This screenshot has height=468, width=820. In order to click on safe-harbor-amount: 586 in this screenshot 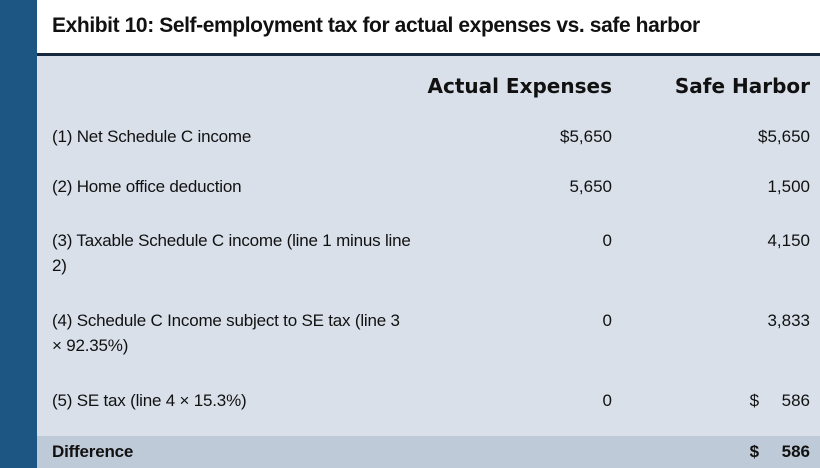, I will do `click(795, 400)`.